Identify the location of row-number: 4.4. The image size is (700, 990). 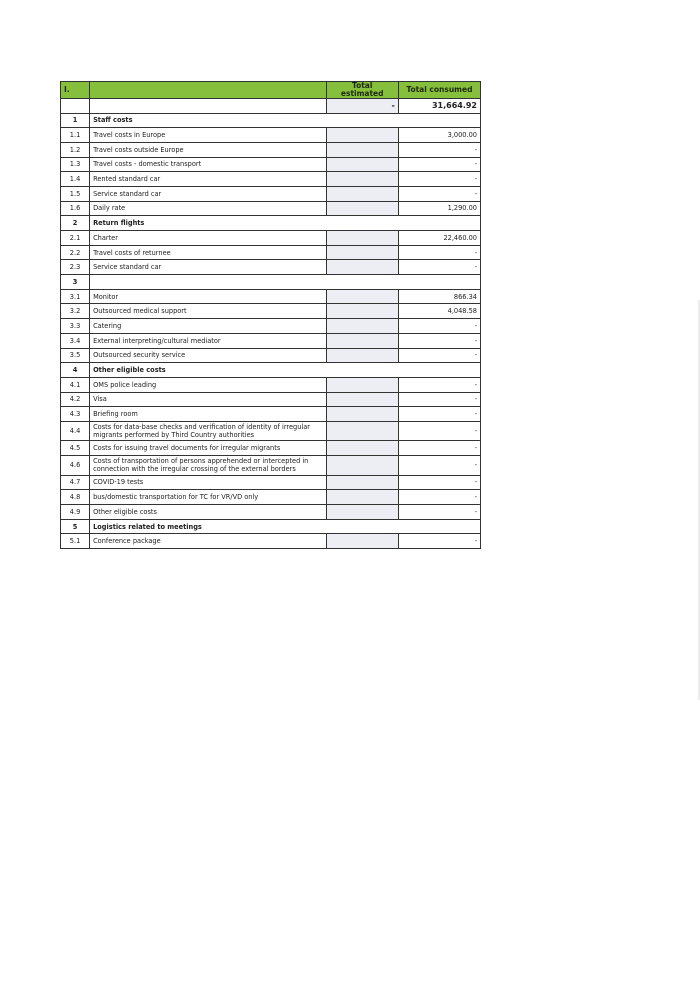
(75, 431).